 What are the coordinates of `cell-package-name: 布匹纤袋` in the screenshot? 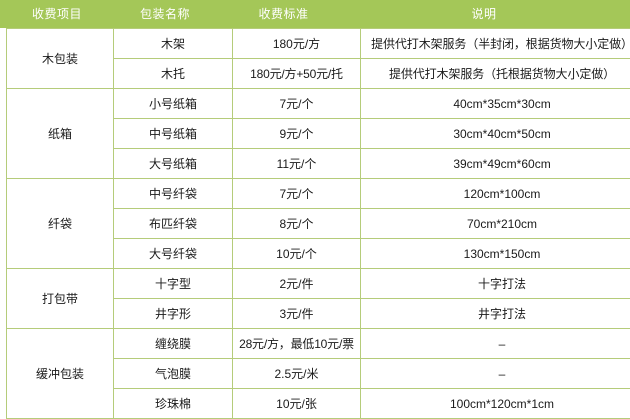 It's located at (173, 224).